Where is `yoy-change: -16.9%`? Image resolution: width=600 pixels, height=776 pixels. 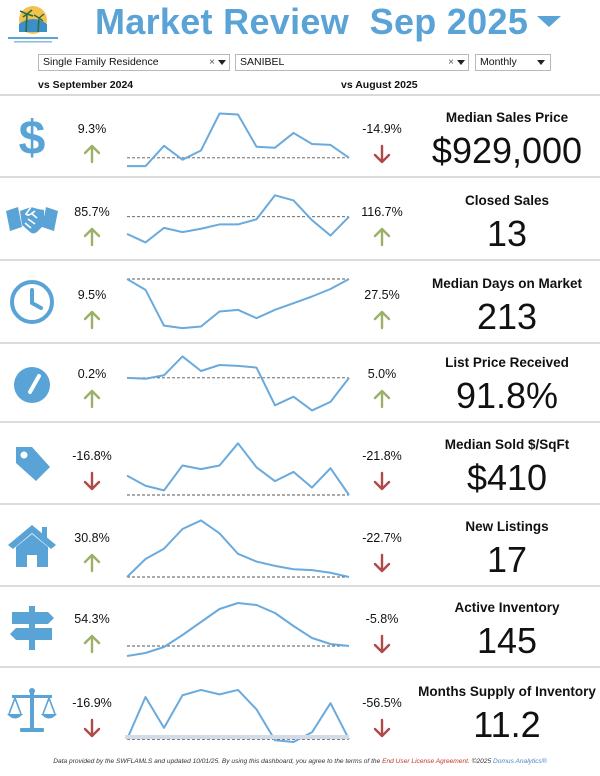
yoy-change: -16.9% is located at coordinates (92, 703).